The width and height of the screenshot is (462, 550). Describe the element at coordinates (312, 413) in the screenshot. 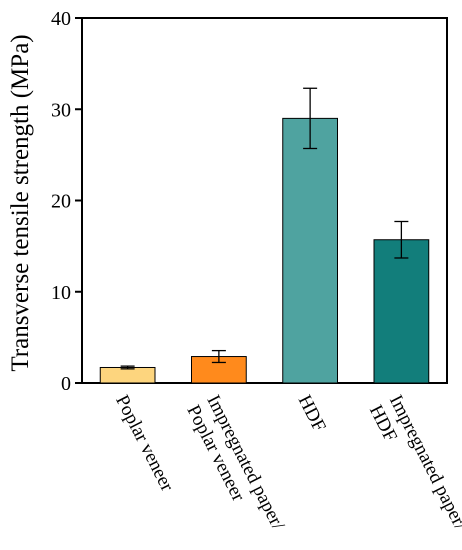

I see `category-label: HDF` at that location.